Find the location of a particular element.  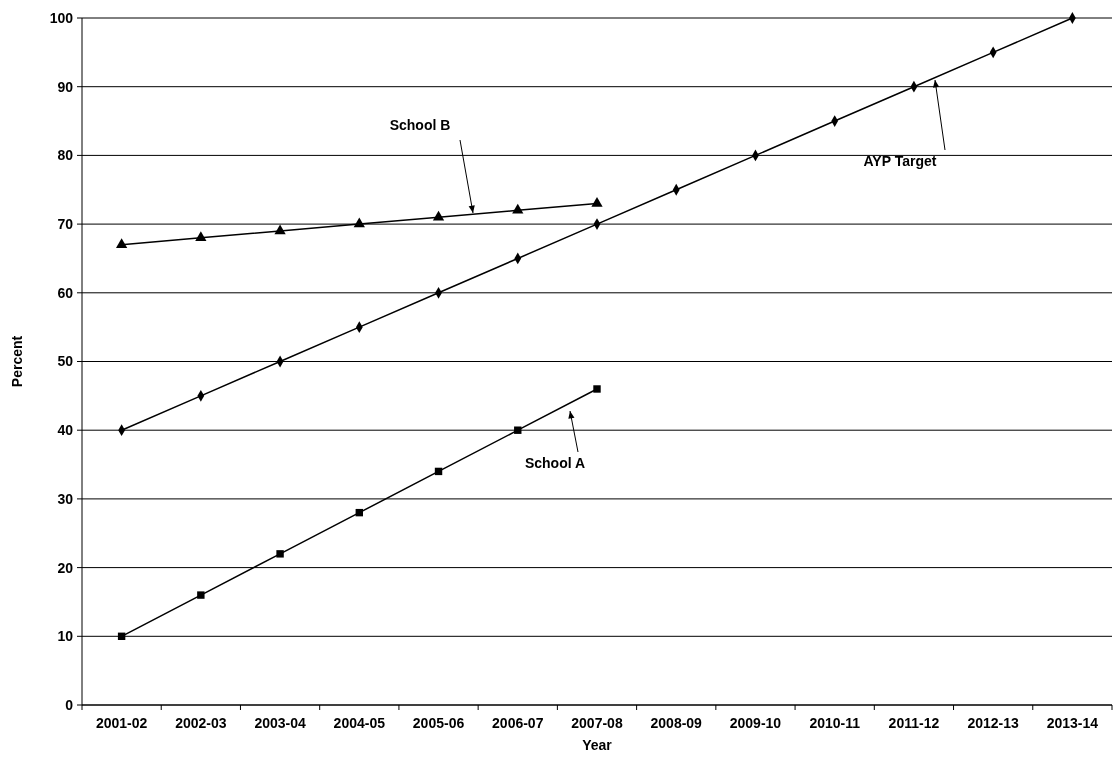

y-tick-label: 20 is located at coordinates (65, 567).